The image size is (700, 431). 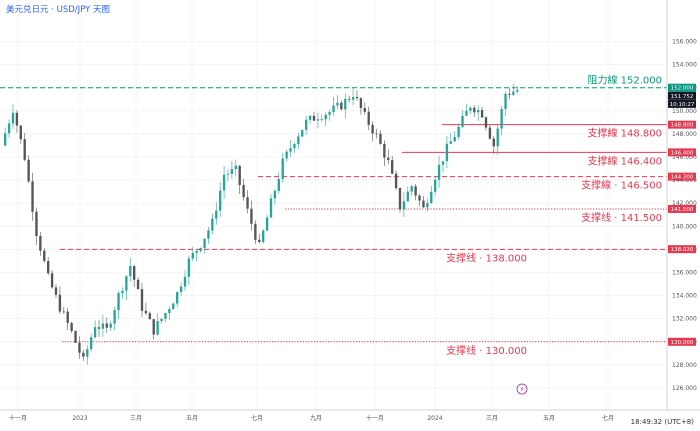 I want to click on y-tick-label: 126.000, so click(x=684, y=388).